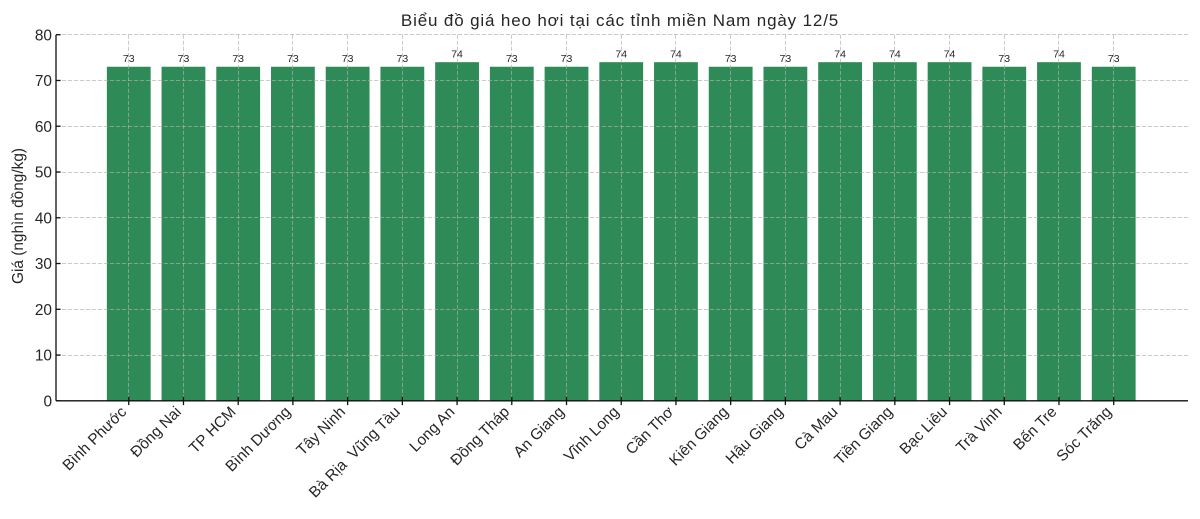 The width and height of the screenshot is (1200, 519). What do you see at coordinates (43, 218) in the screenshot?
I see `svg-text: 40` at bounding box center [43, 218].